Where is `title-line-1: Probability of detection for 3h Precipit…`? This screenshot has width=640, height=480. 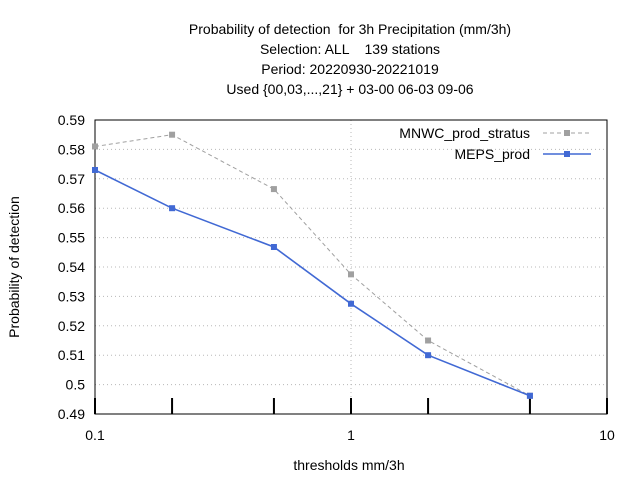
title-line-1: Probability of detection for 3h Precipit… is located at coordinates (350, 29).